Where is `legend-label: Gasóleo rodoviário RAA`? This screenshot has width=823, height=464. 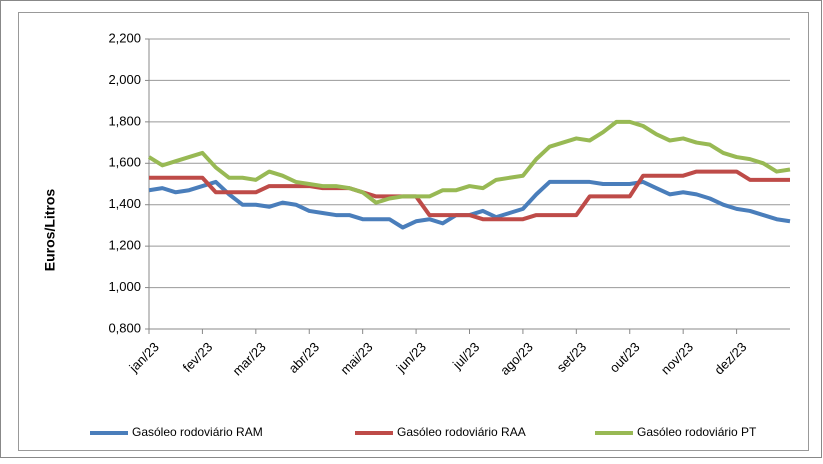 legend-label: Gasóleo rodoviário RAA is located at coordinates (461, 432).